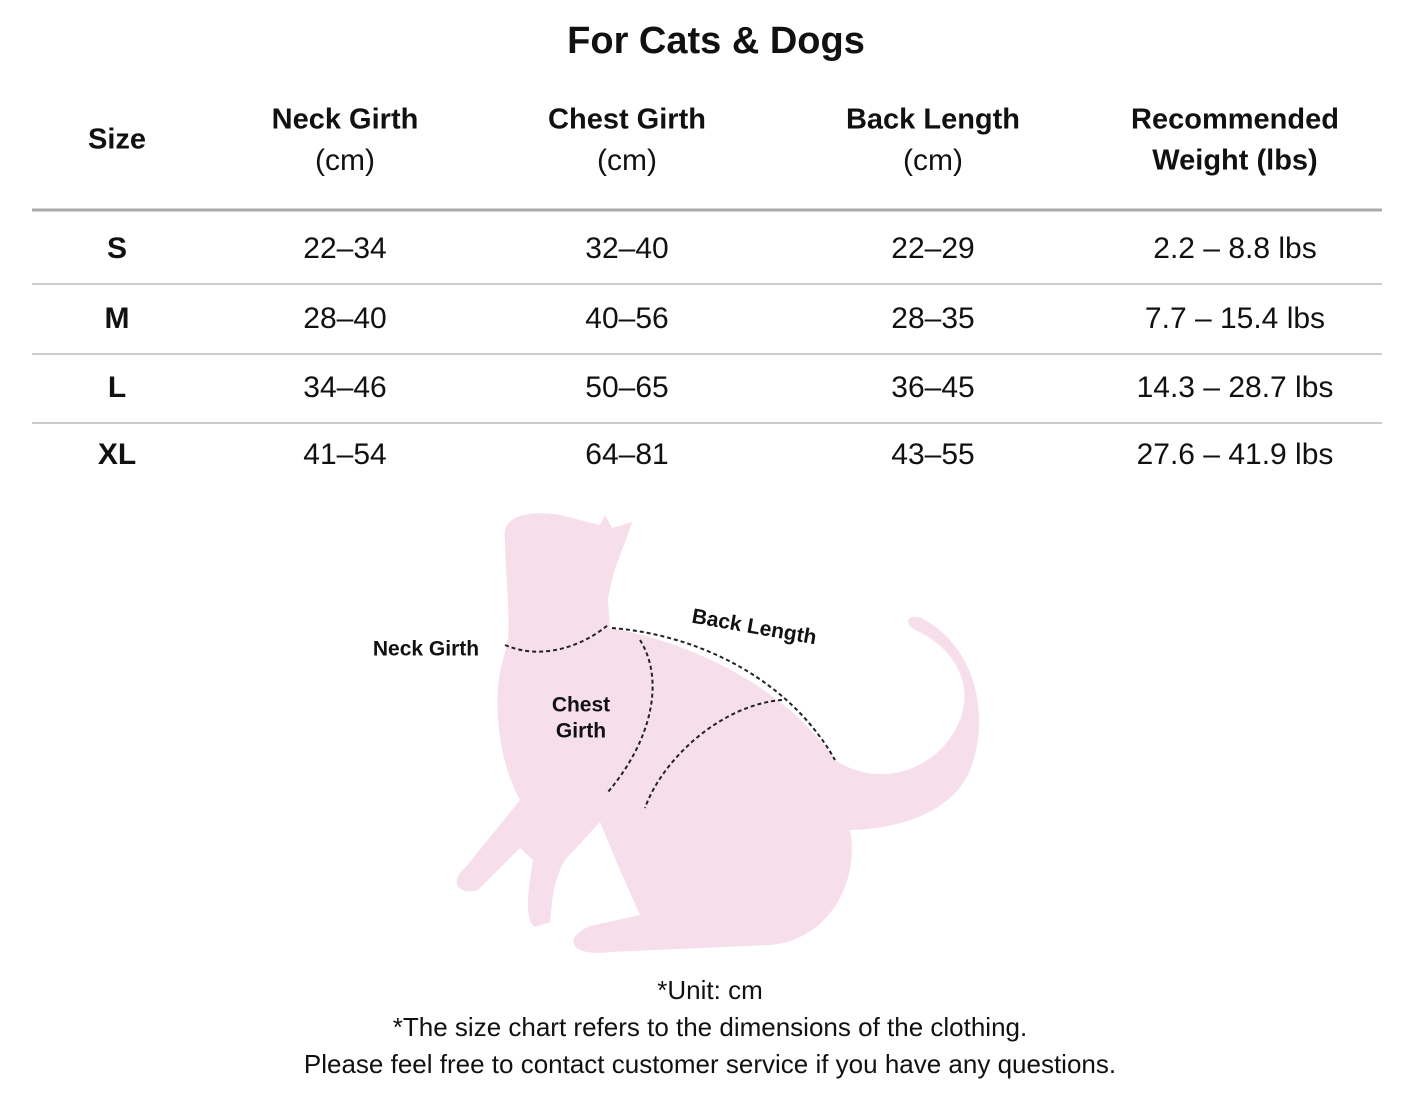  I want to click on table-cell: 28–40, so click(344, 318).